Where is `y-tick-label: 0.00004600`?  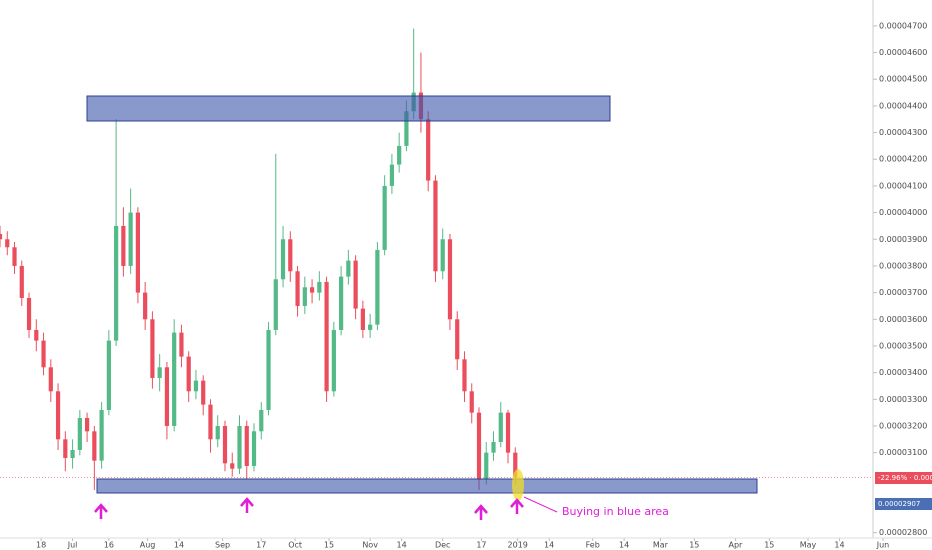 y-tick-label: 0.00004600 is located at coordinates (903, 52).